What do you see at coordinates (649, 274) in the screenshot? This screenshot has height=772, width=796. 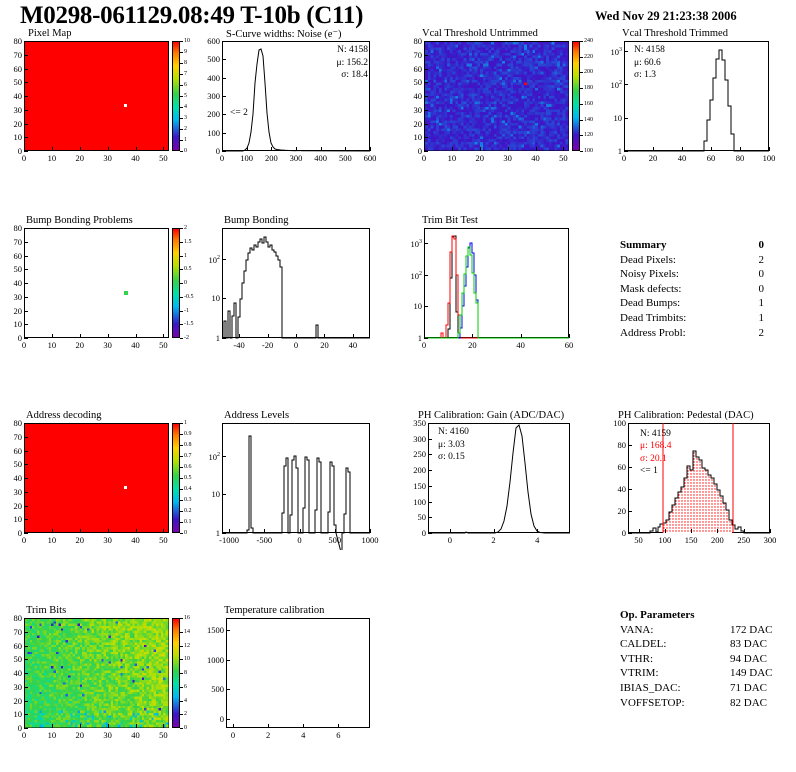 I see `summary-label: Noisy Pixels:` at bounding box center [649, 274].